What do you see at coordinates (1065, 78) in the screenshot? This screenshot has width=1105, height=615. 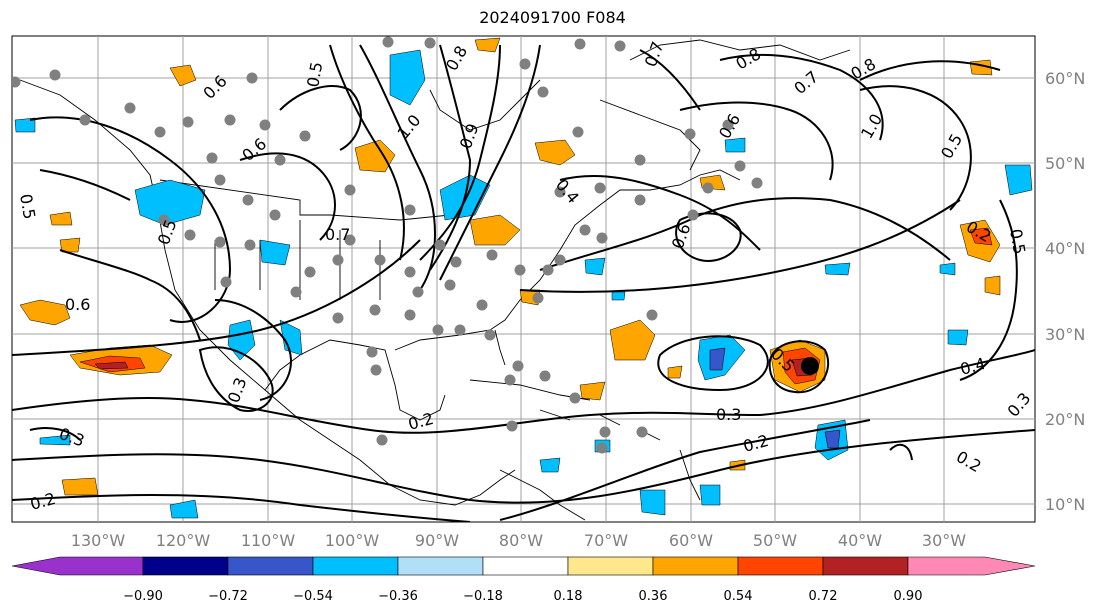 I see `lat-label: 60°N` at bounding box center [1065, 78].